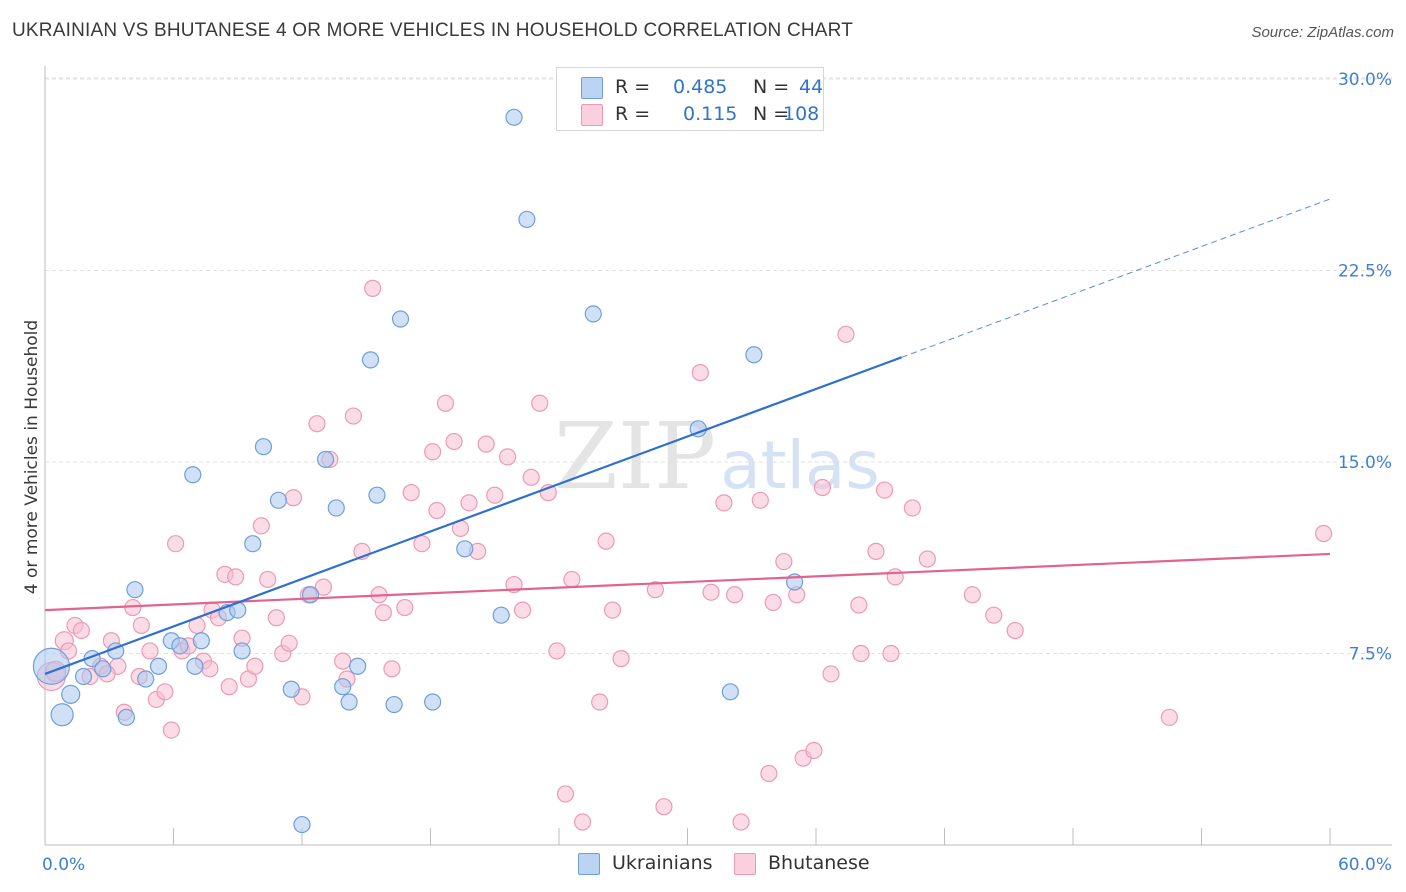  I want to click on source-label: Source: ZipAtlas.com, so click(1322, 32).